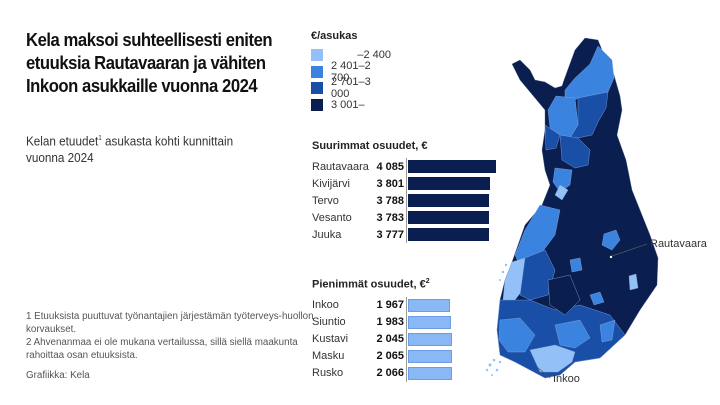  What do you see at coordinates (390, 217) in the screenshot?
I see `bar-value: 3 783` at bounding box center [390, 217].